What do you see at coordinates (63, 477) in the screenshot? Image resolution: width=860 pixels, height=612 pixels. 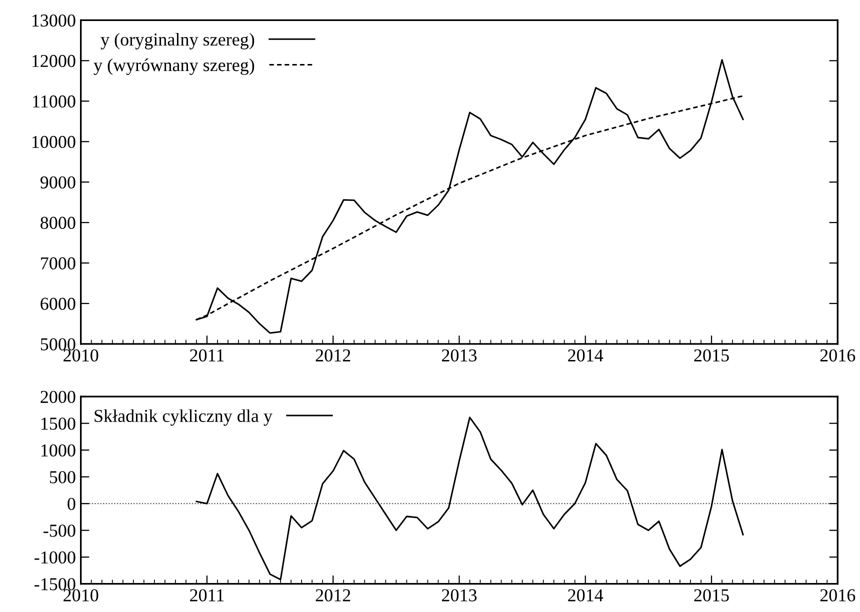 I see `y-tick-label: 500` at bounding box center [63, 477].